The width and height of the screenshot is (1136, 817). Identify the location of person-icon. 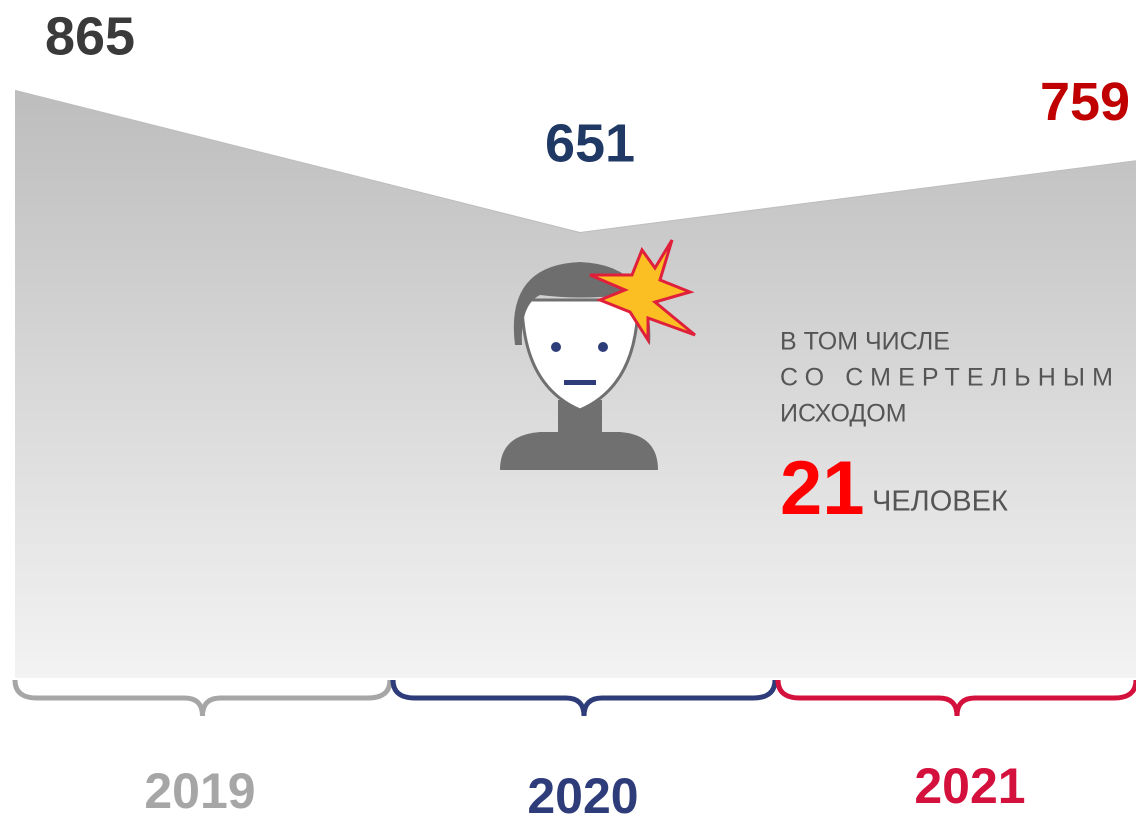
(598, 354).